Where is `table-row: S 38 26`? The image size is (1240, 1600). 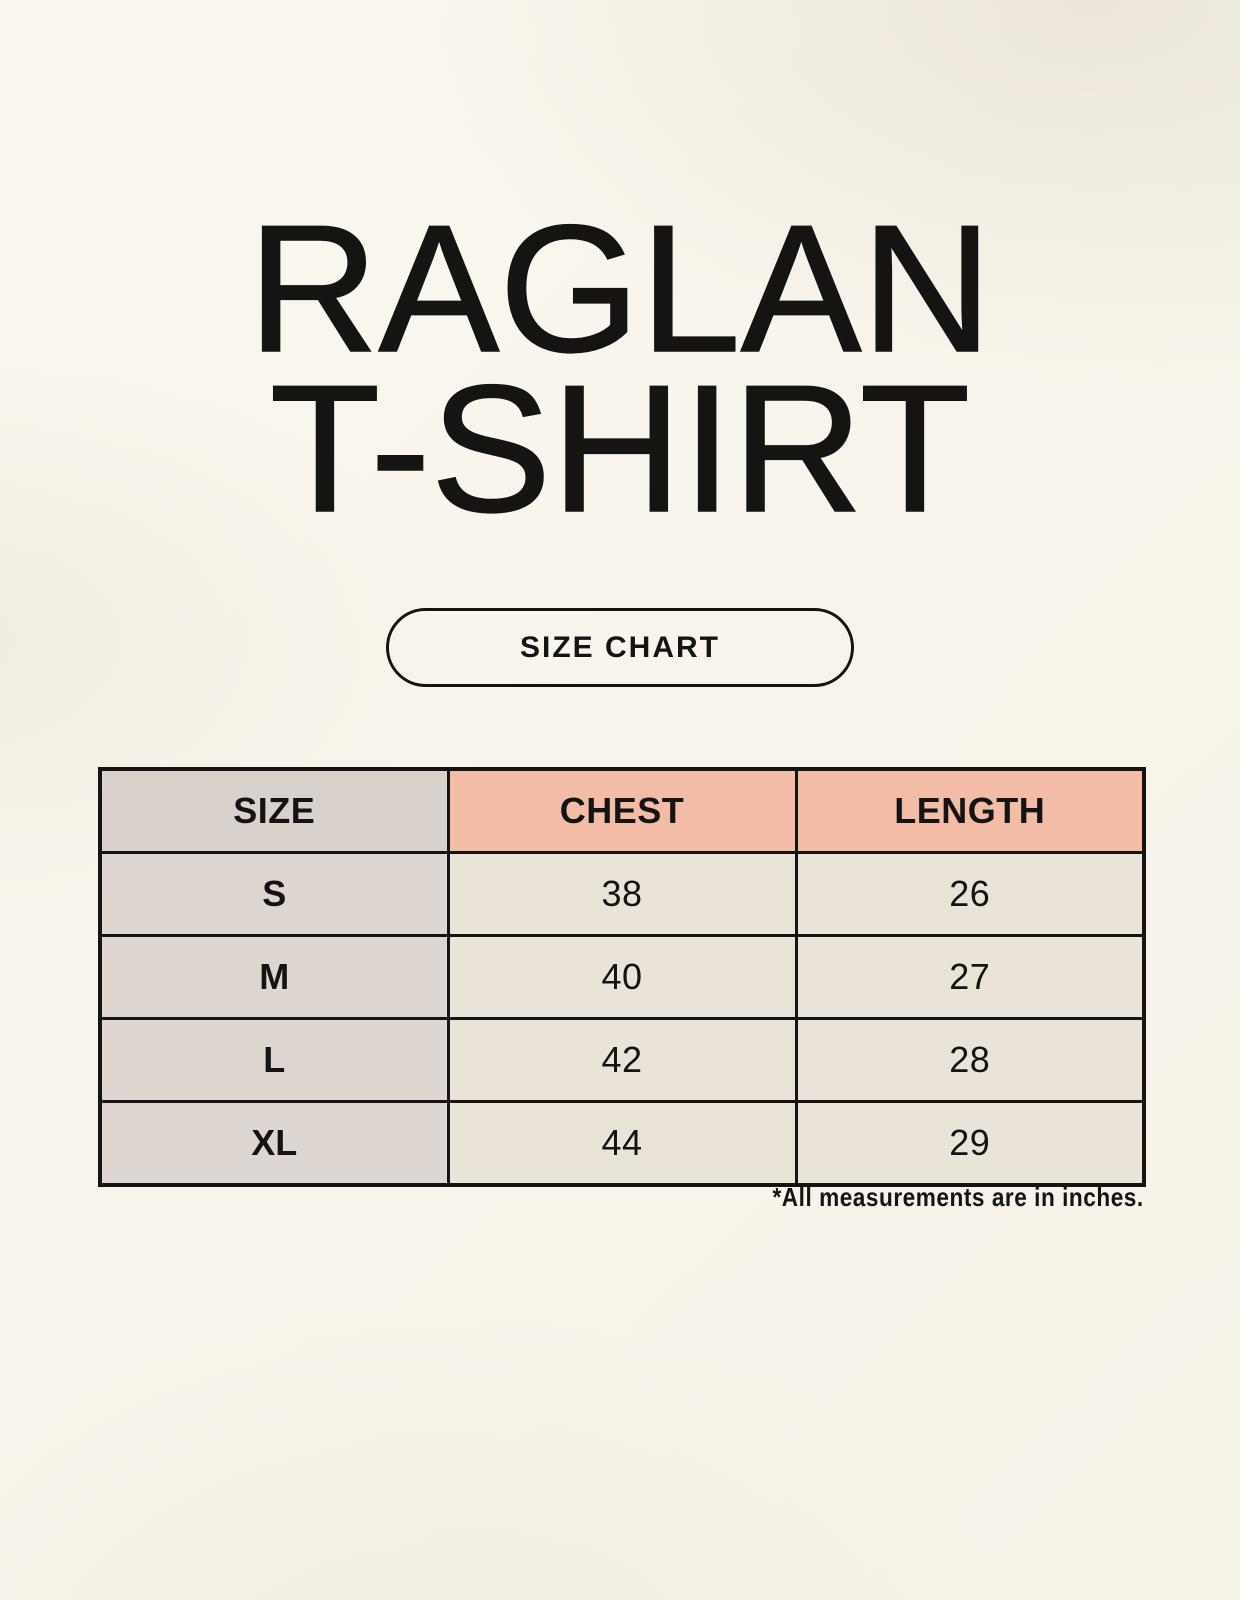
table-row: S 38 26 is located at coordinates (622, 894).